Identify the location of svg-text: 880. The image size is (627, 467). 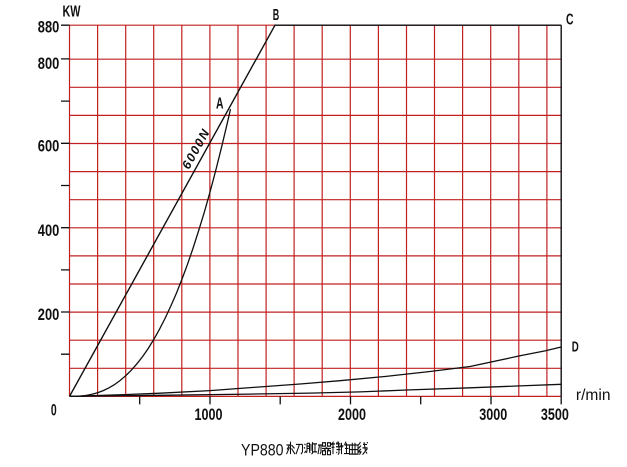
(49, 27).